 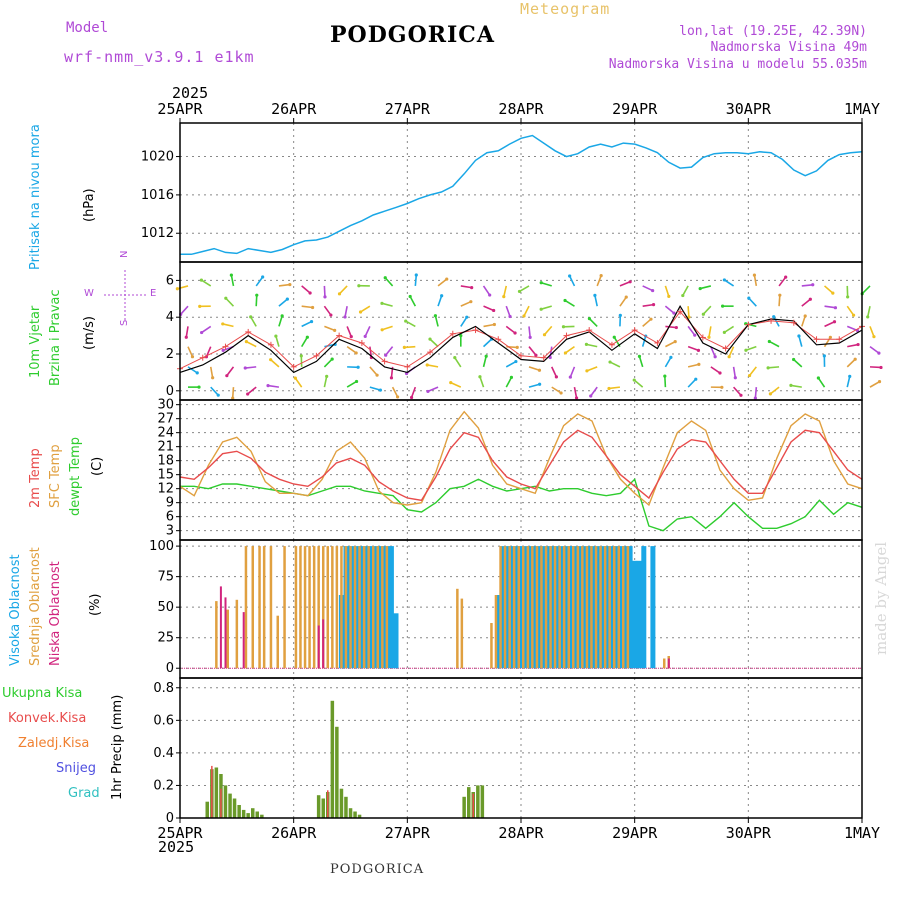 What do you see at coordinates (87, 28) in the screenshot?
I see `model-label: Model` at bounding box center [87, 28].